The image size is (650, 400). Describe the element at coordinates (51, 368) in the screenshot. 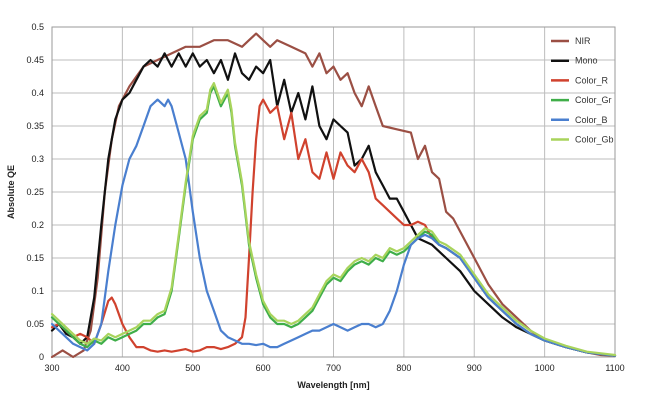

I see `x-tick-label-0: 300` at that location.